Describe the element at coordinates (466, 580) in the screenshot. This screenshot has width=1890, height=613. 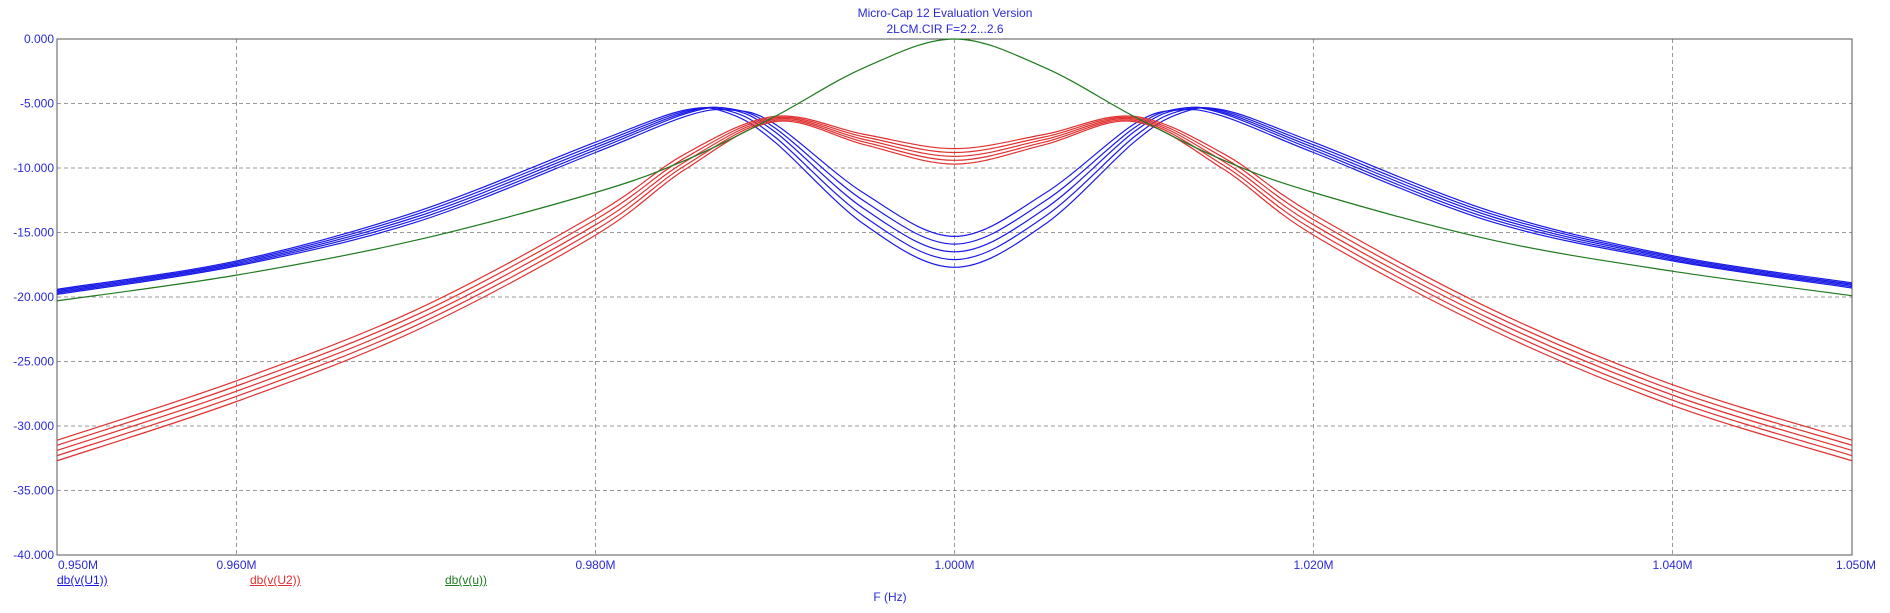
I see `legend-entry-u: db(v(u))` at that location.